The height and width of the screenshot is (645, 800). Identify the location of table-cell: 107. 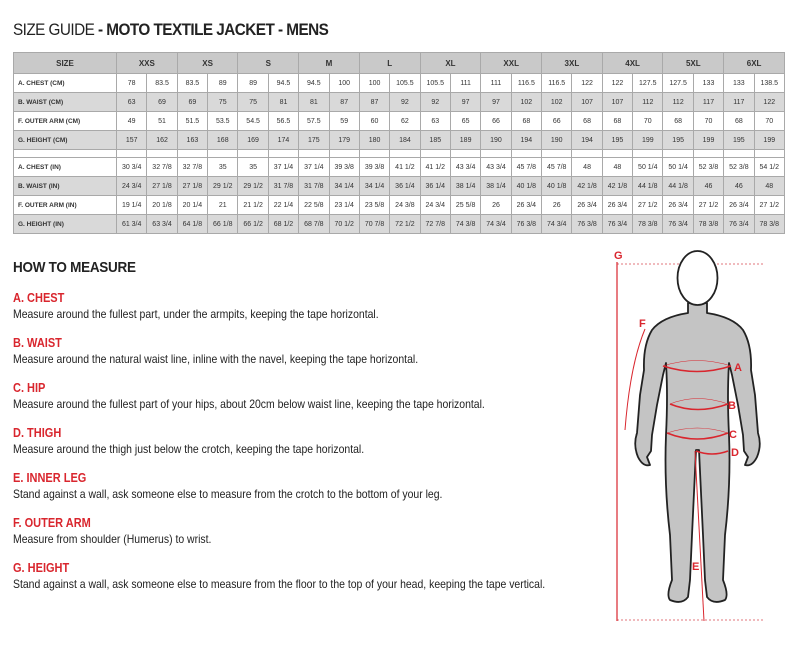
(617, 102).